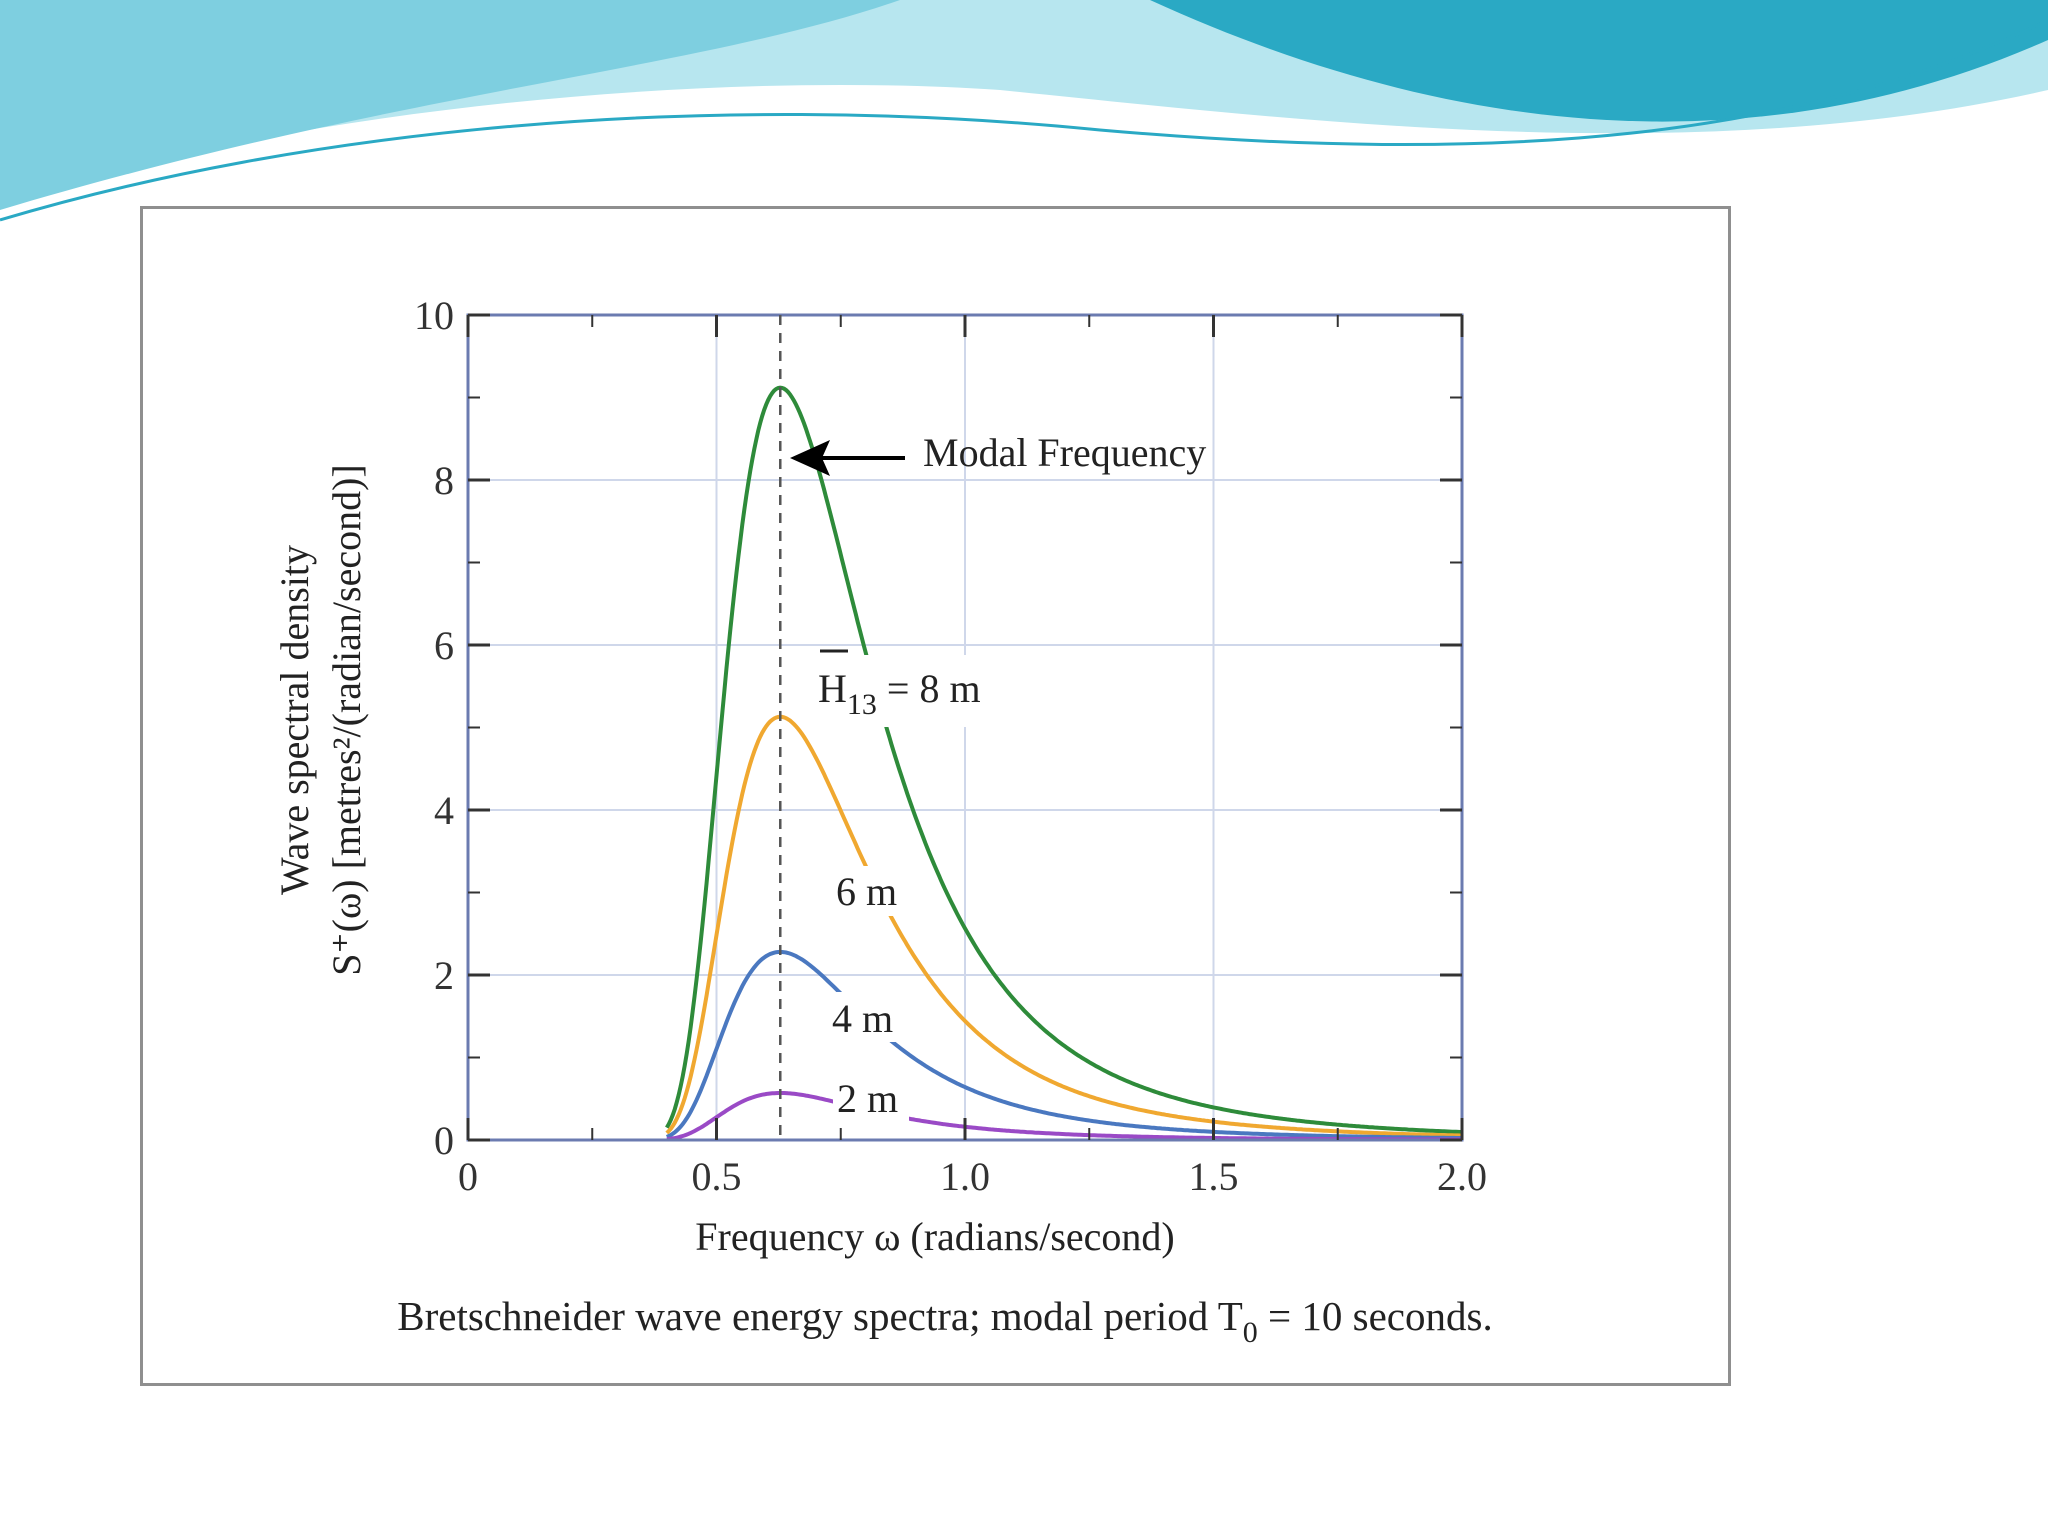 This screenshot has width=2048, height=1536. I want to click on y-tick-label: 4, so click(444, 810).